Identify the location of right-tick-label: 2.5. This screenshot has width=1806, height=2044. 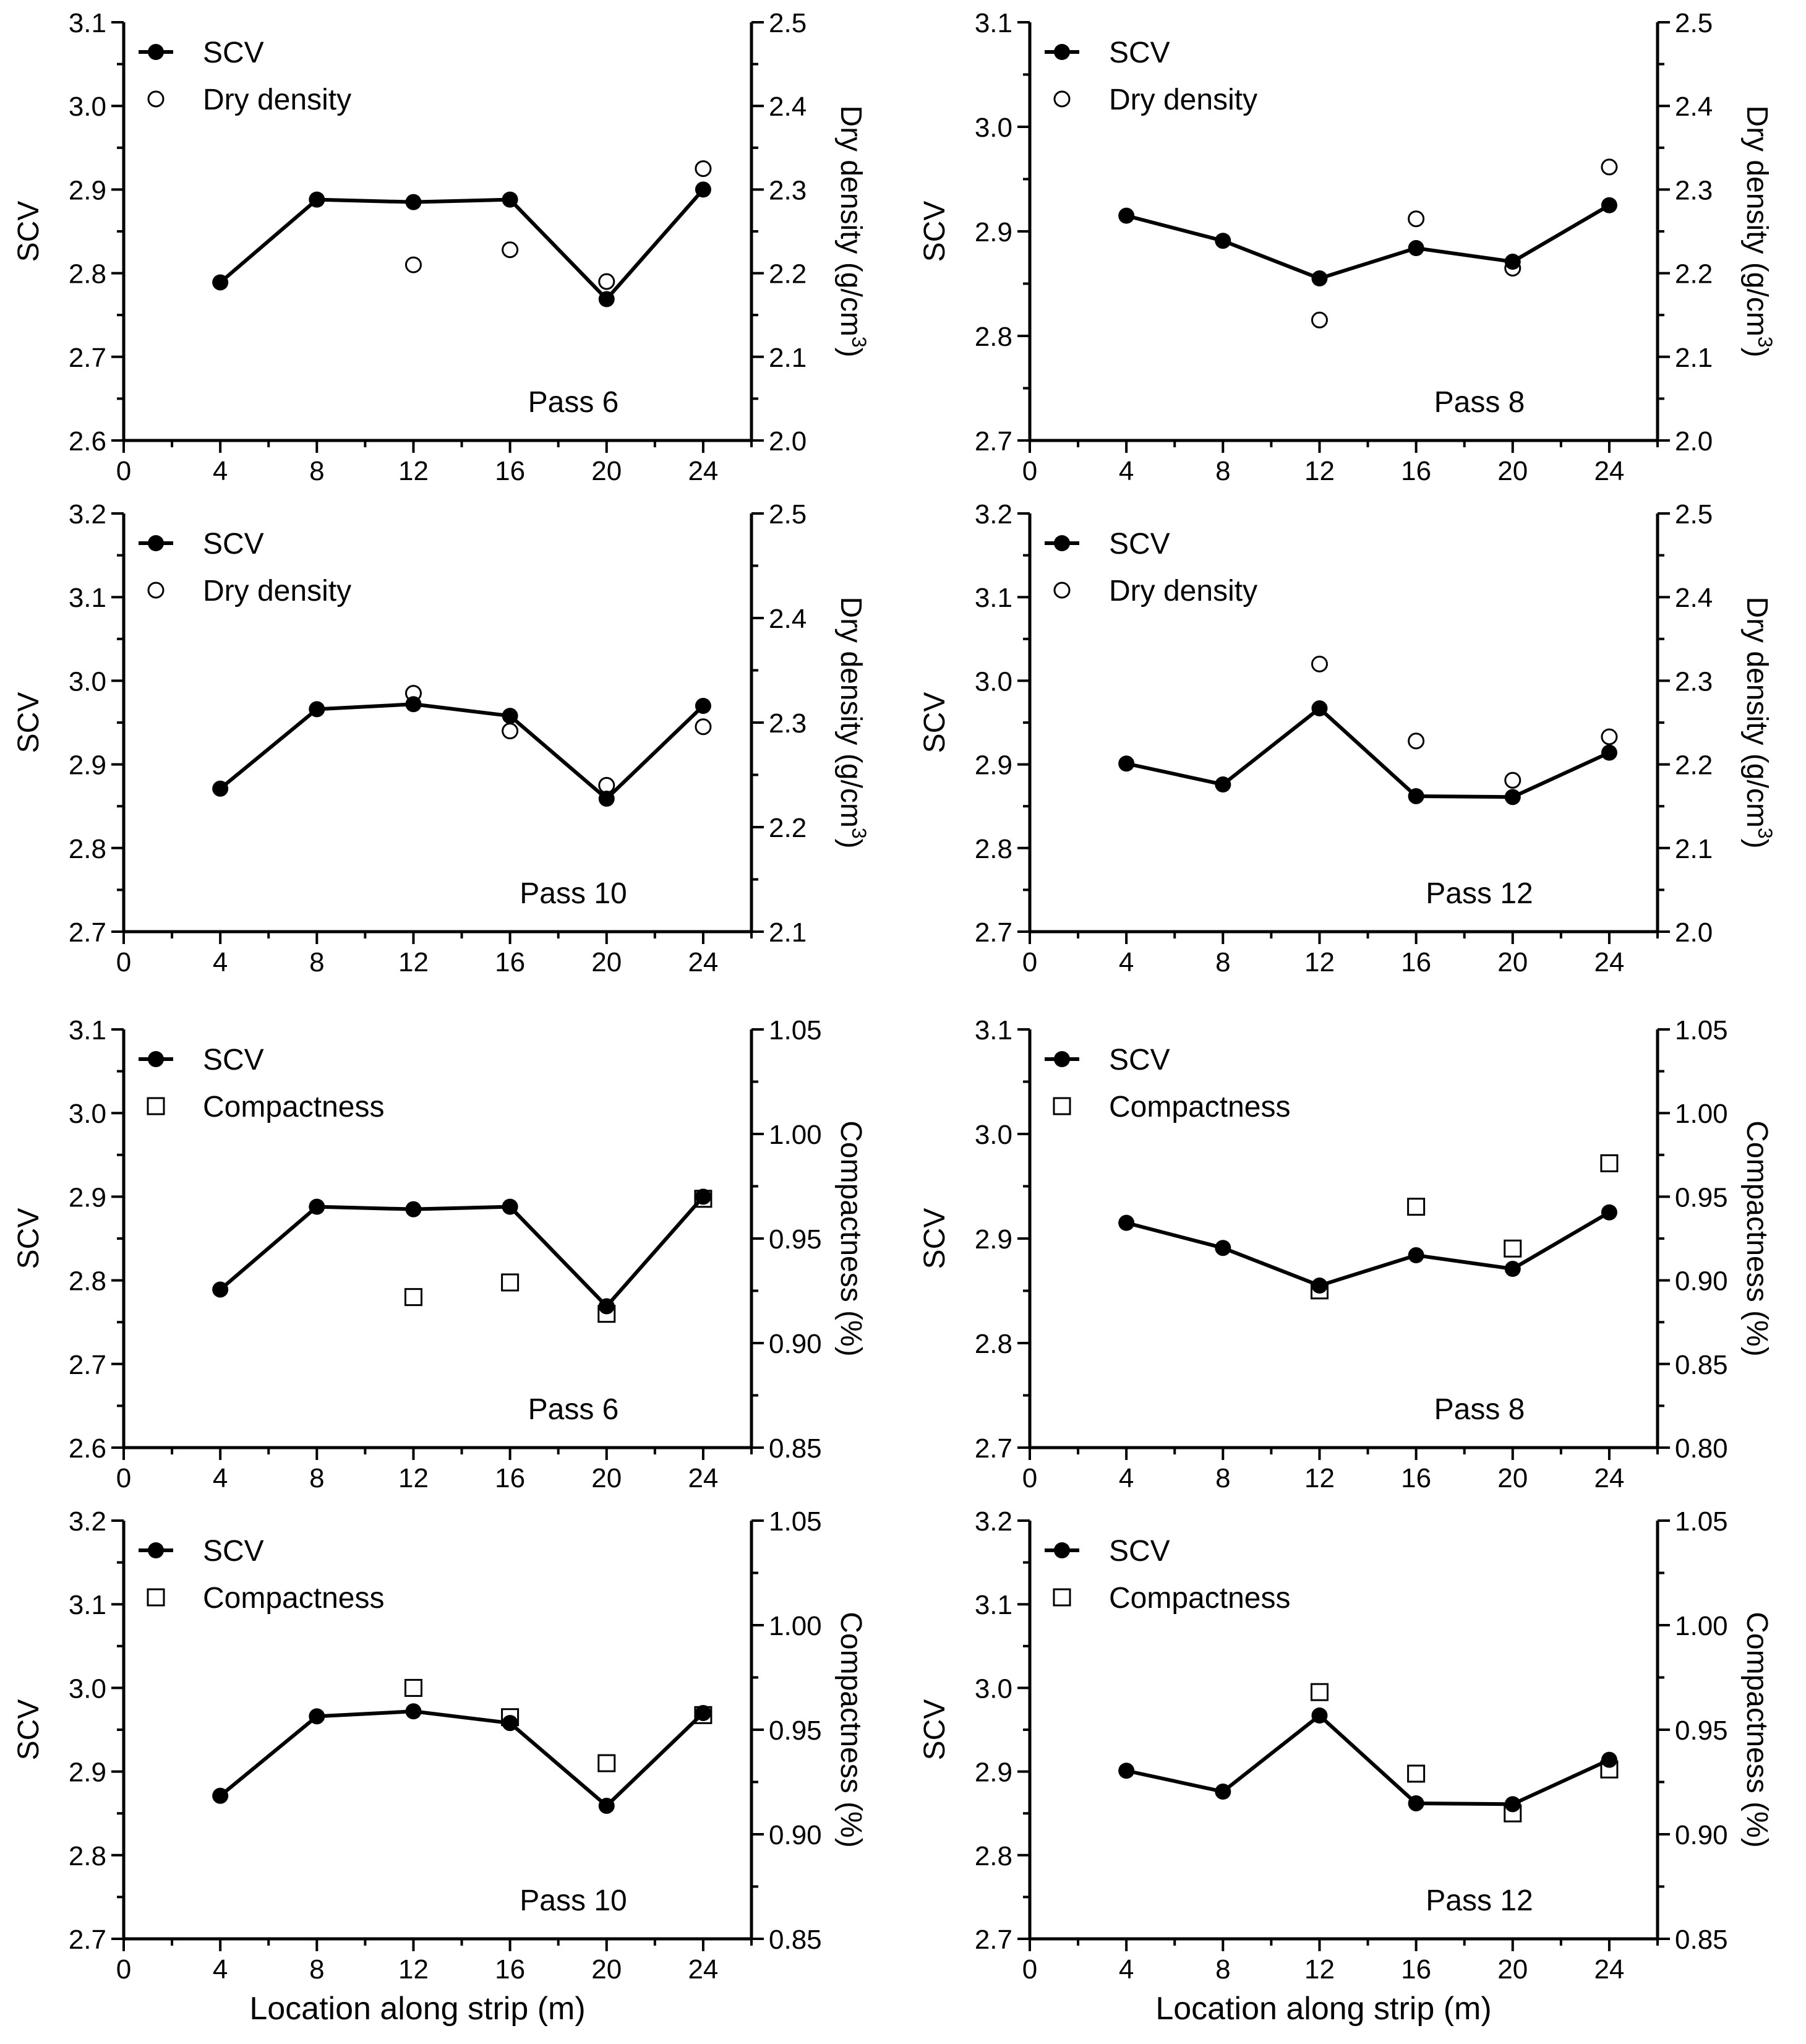
(788, 23).